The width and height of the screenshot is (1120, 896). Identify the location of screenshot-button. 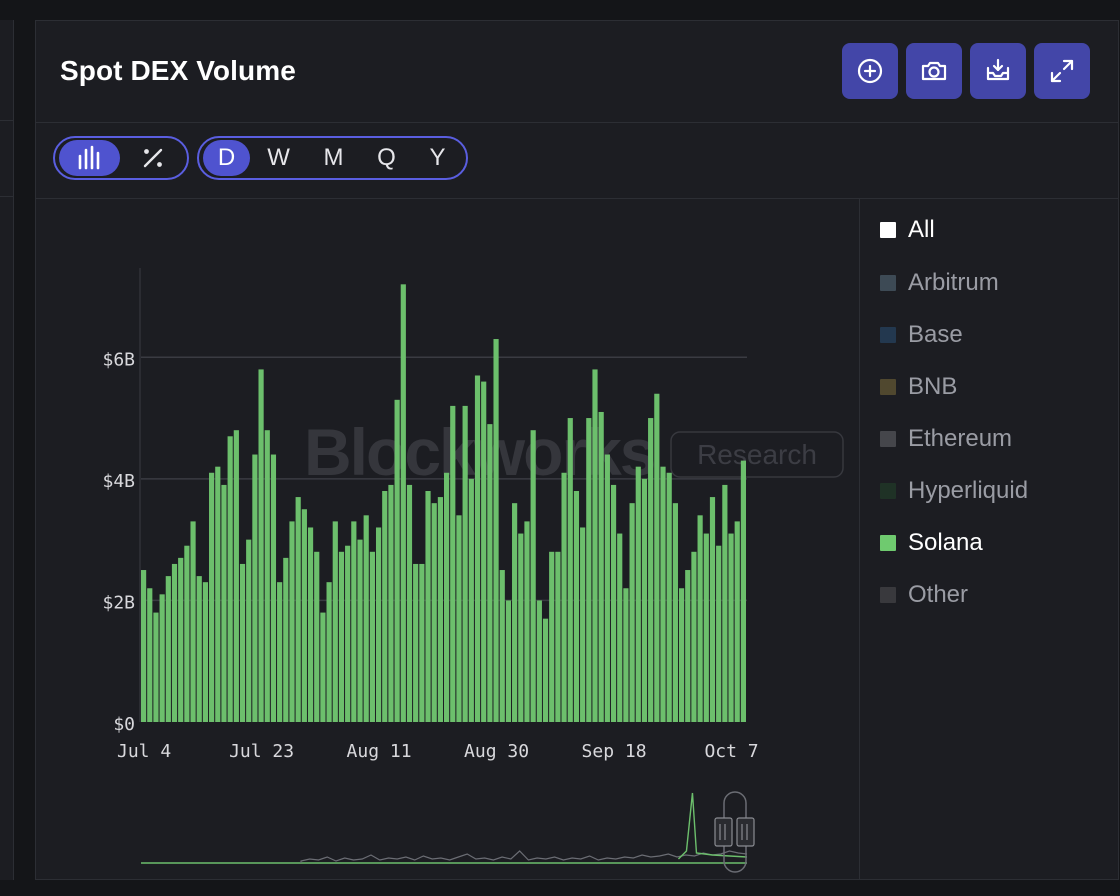
(934, 71).